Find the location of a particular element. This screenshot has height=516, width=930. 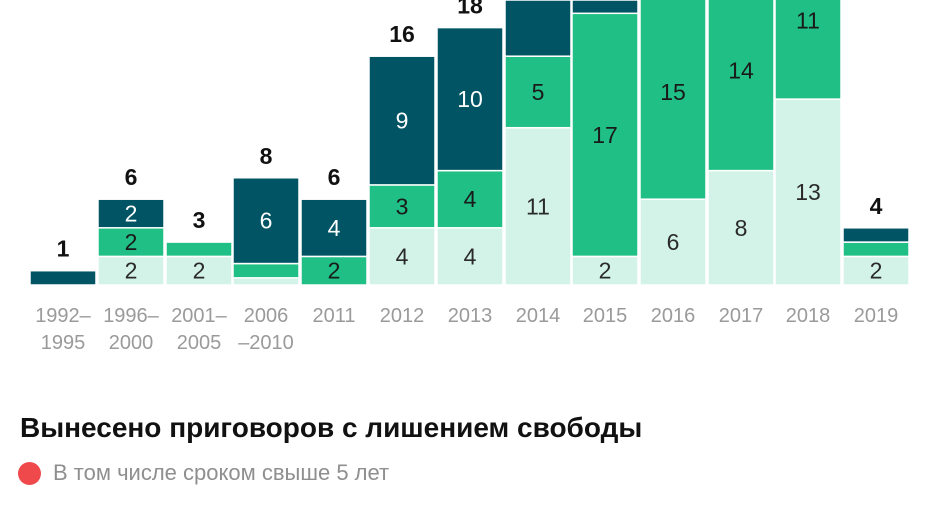

segment-value-label: 10 is located at coordinates (470, 99).